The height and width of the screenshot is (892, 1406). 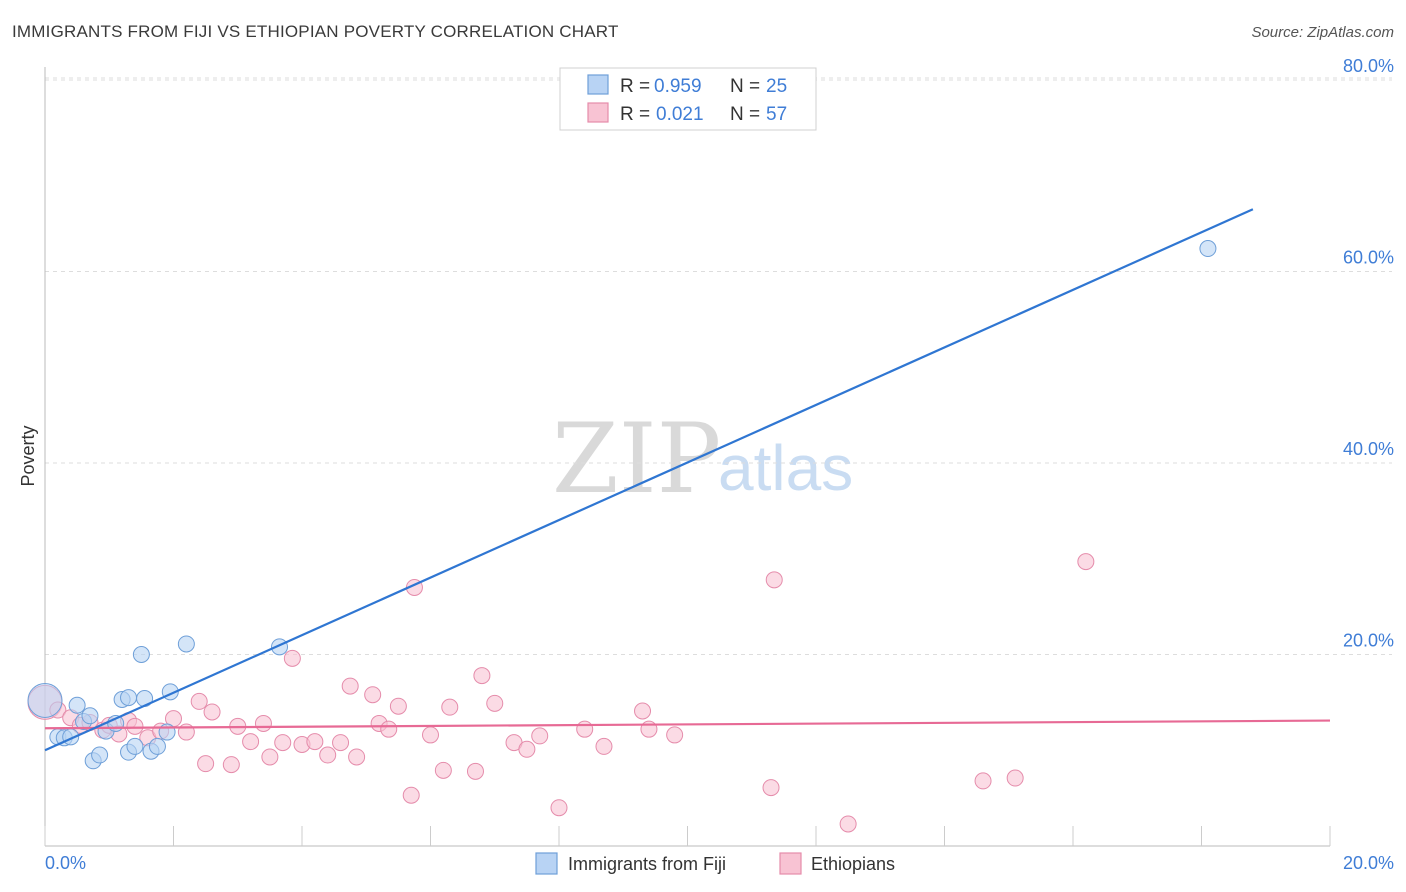 I want to click on legend-swatch-ethiopians, so click(x=598, y=112).